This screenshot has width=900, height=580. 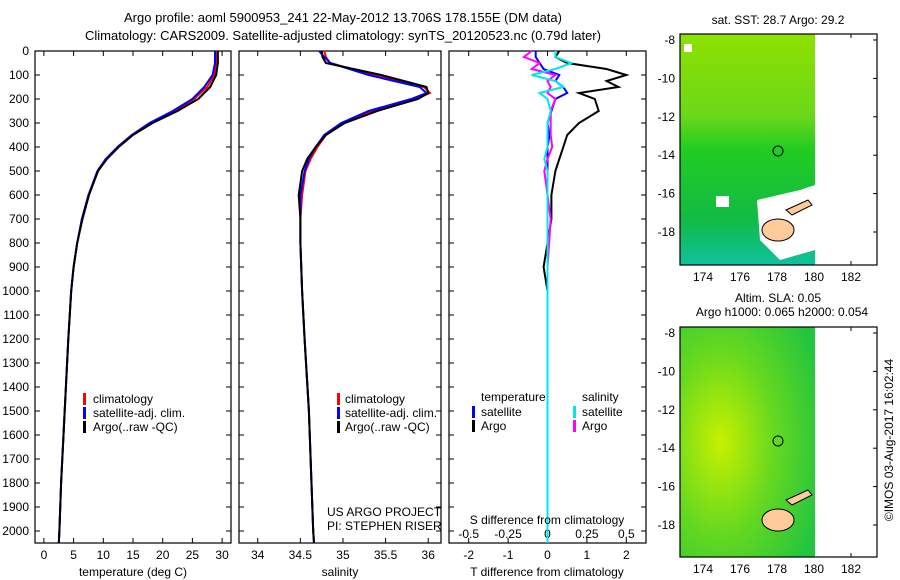 What do you see at coordinates (889, 440) in the screenshot?
I see `timestamp: ©IMOS 03-Aug-2017 16:02:44` at bounding box center [889, 440].